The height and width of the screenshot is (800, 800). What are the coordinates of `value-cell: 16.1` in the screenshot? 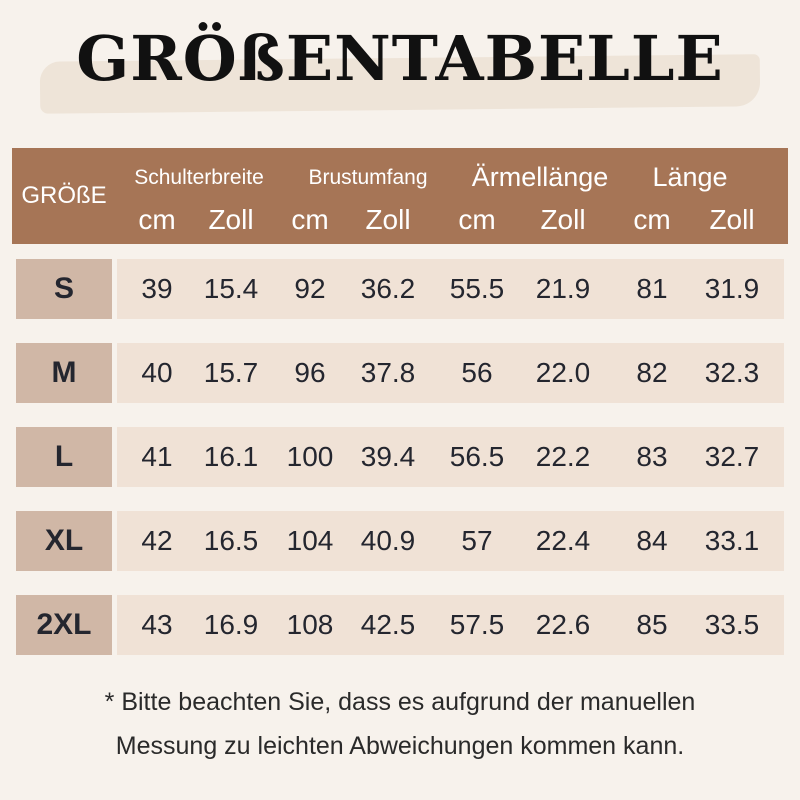 It's located at (231, 456).